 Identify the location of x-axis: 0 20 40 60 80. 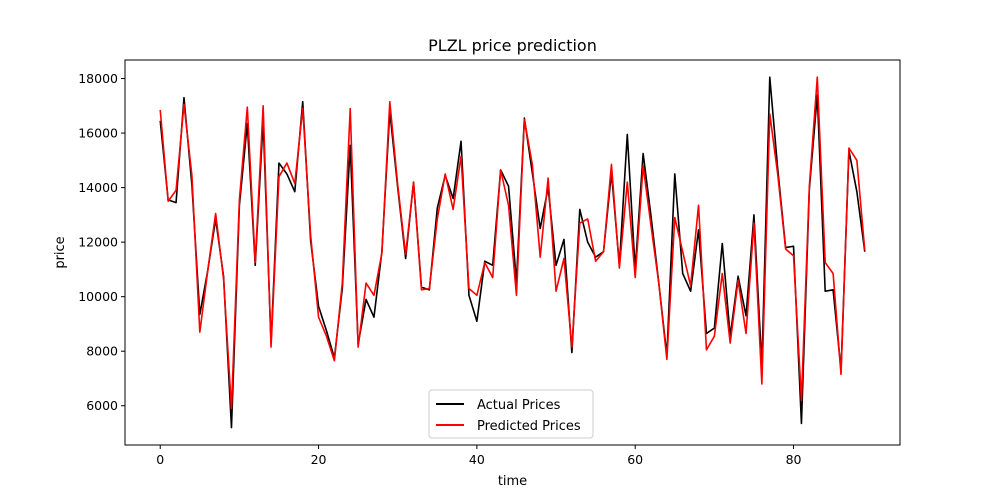
(479, 456).